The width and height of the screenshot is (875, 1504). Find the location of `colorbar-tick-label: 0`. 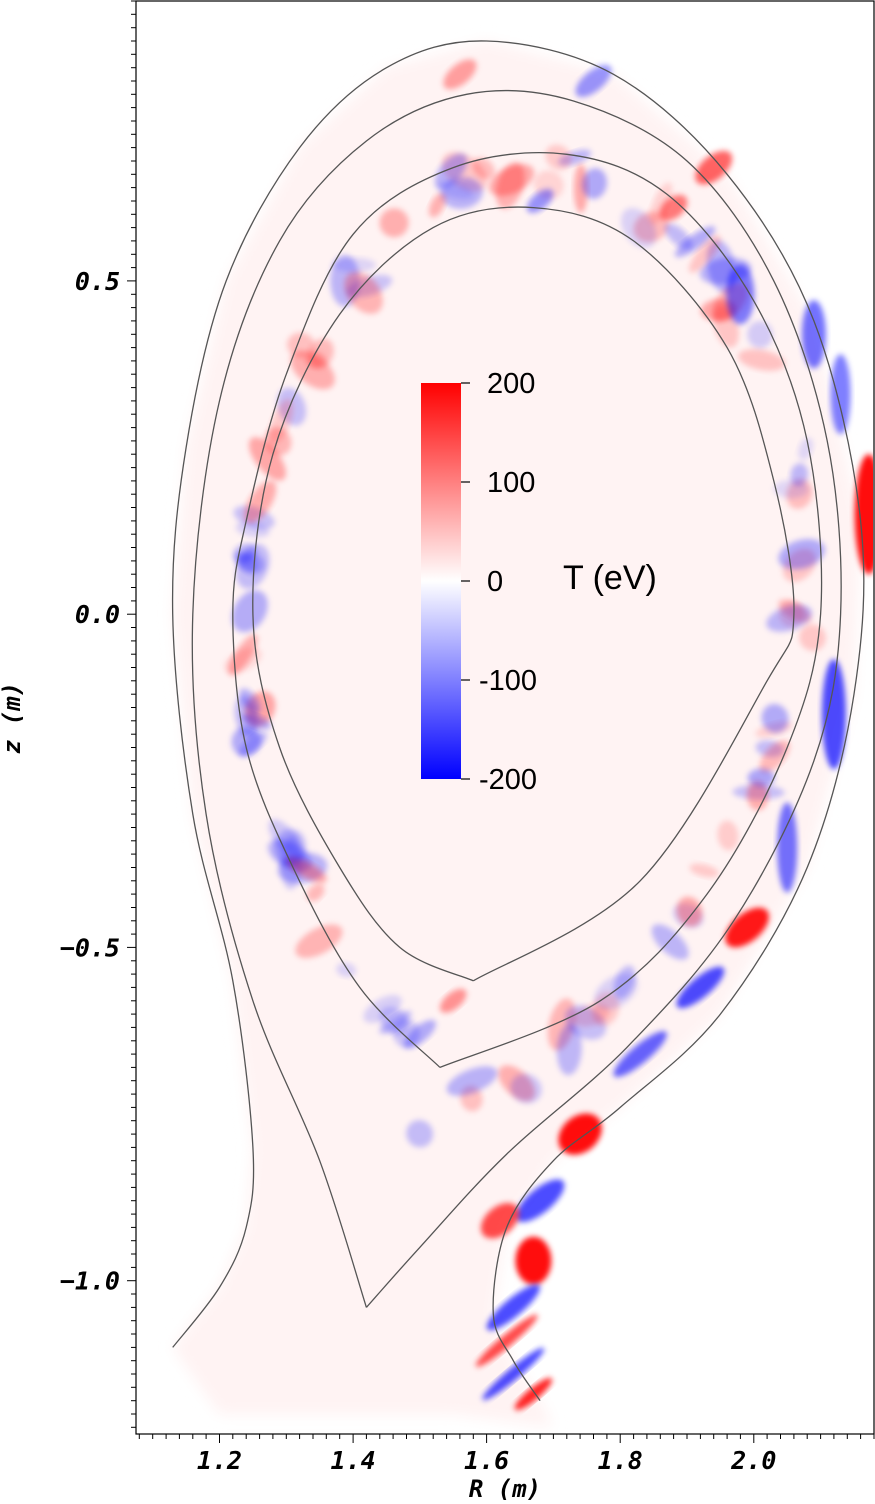

colorbar-tick-label: 0 is located at coordinates (495, 582).